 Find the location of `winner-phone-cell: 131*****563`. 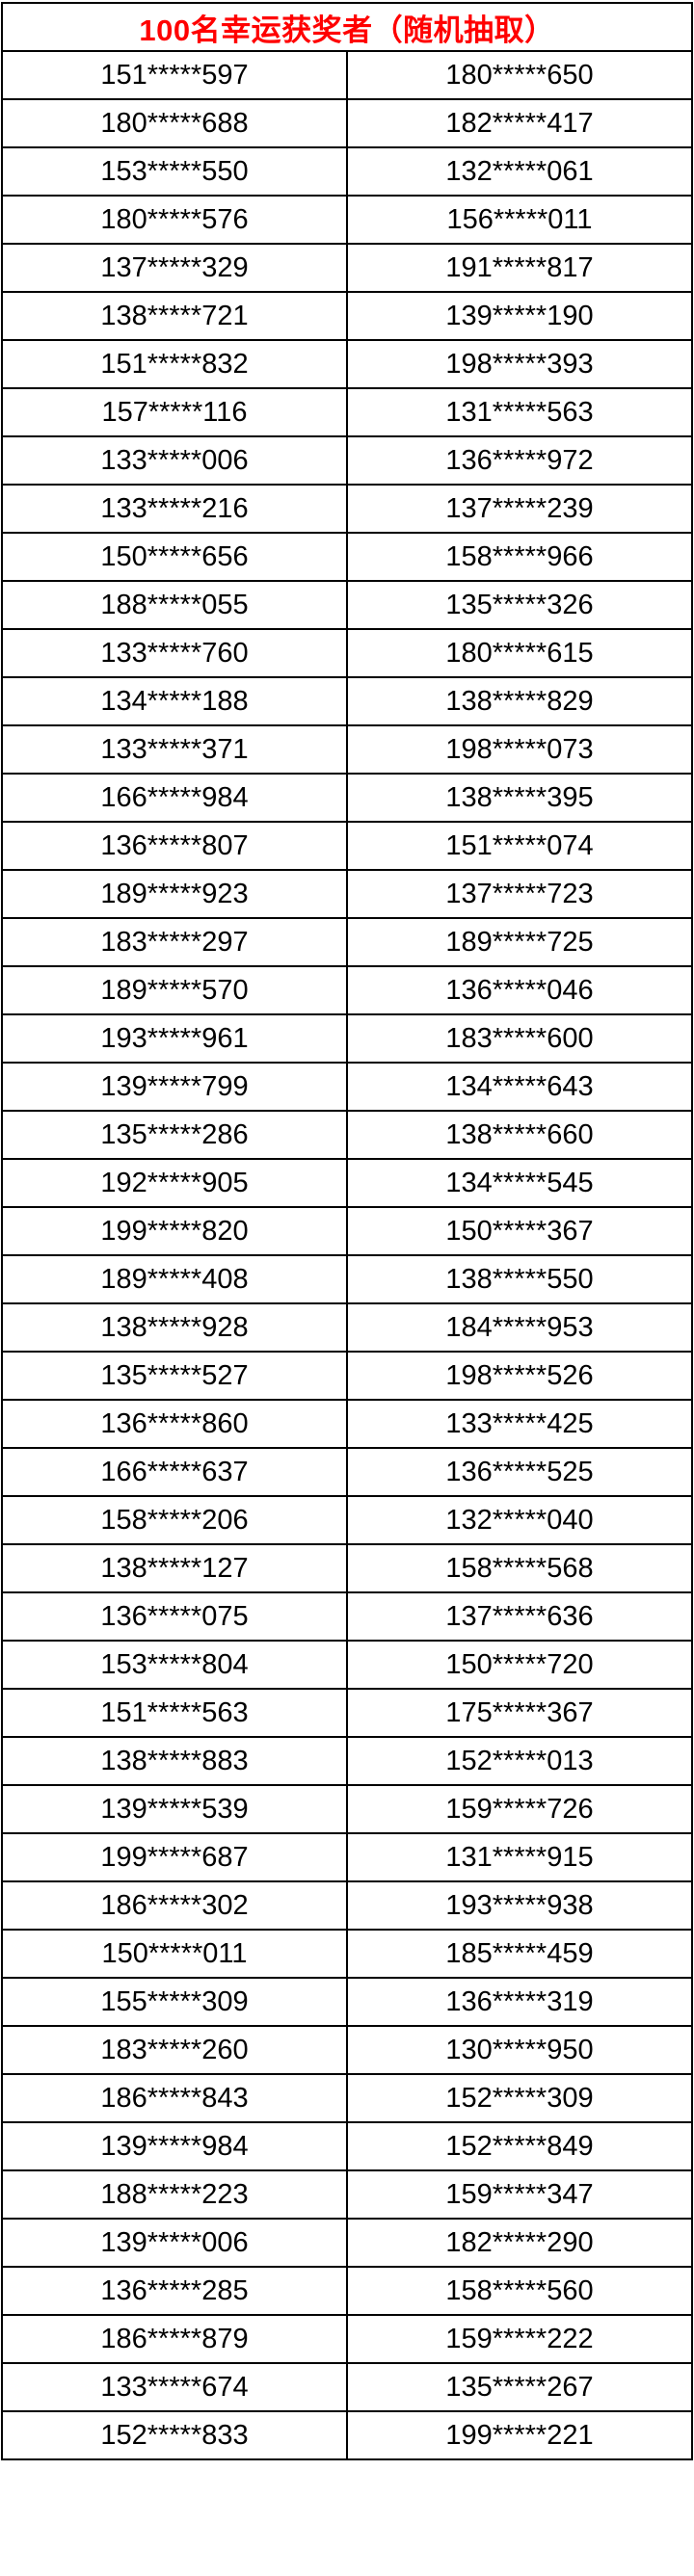

winner-phone-cell: 131*****563 is located at coordinates (519, 412).